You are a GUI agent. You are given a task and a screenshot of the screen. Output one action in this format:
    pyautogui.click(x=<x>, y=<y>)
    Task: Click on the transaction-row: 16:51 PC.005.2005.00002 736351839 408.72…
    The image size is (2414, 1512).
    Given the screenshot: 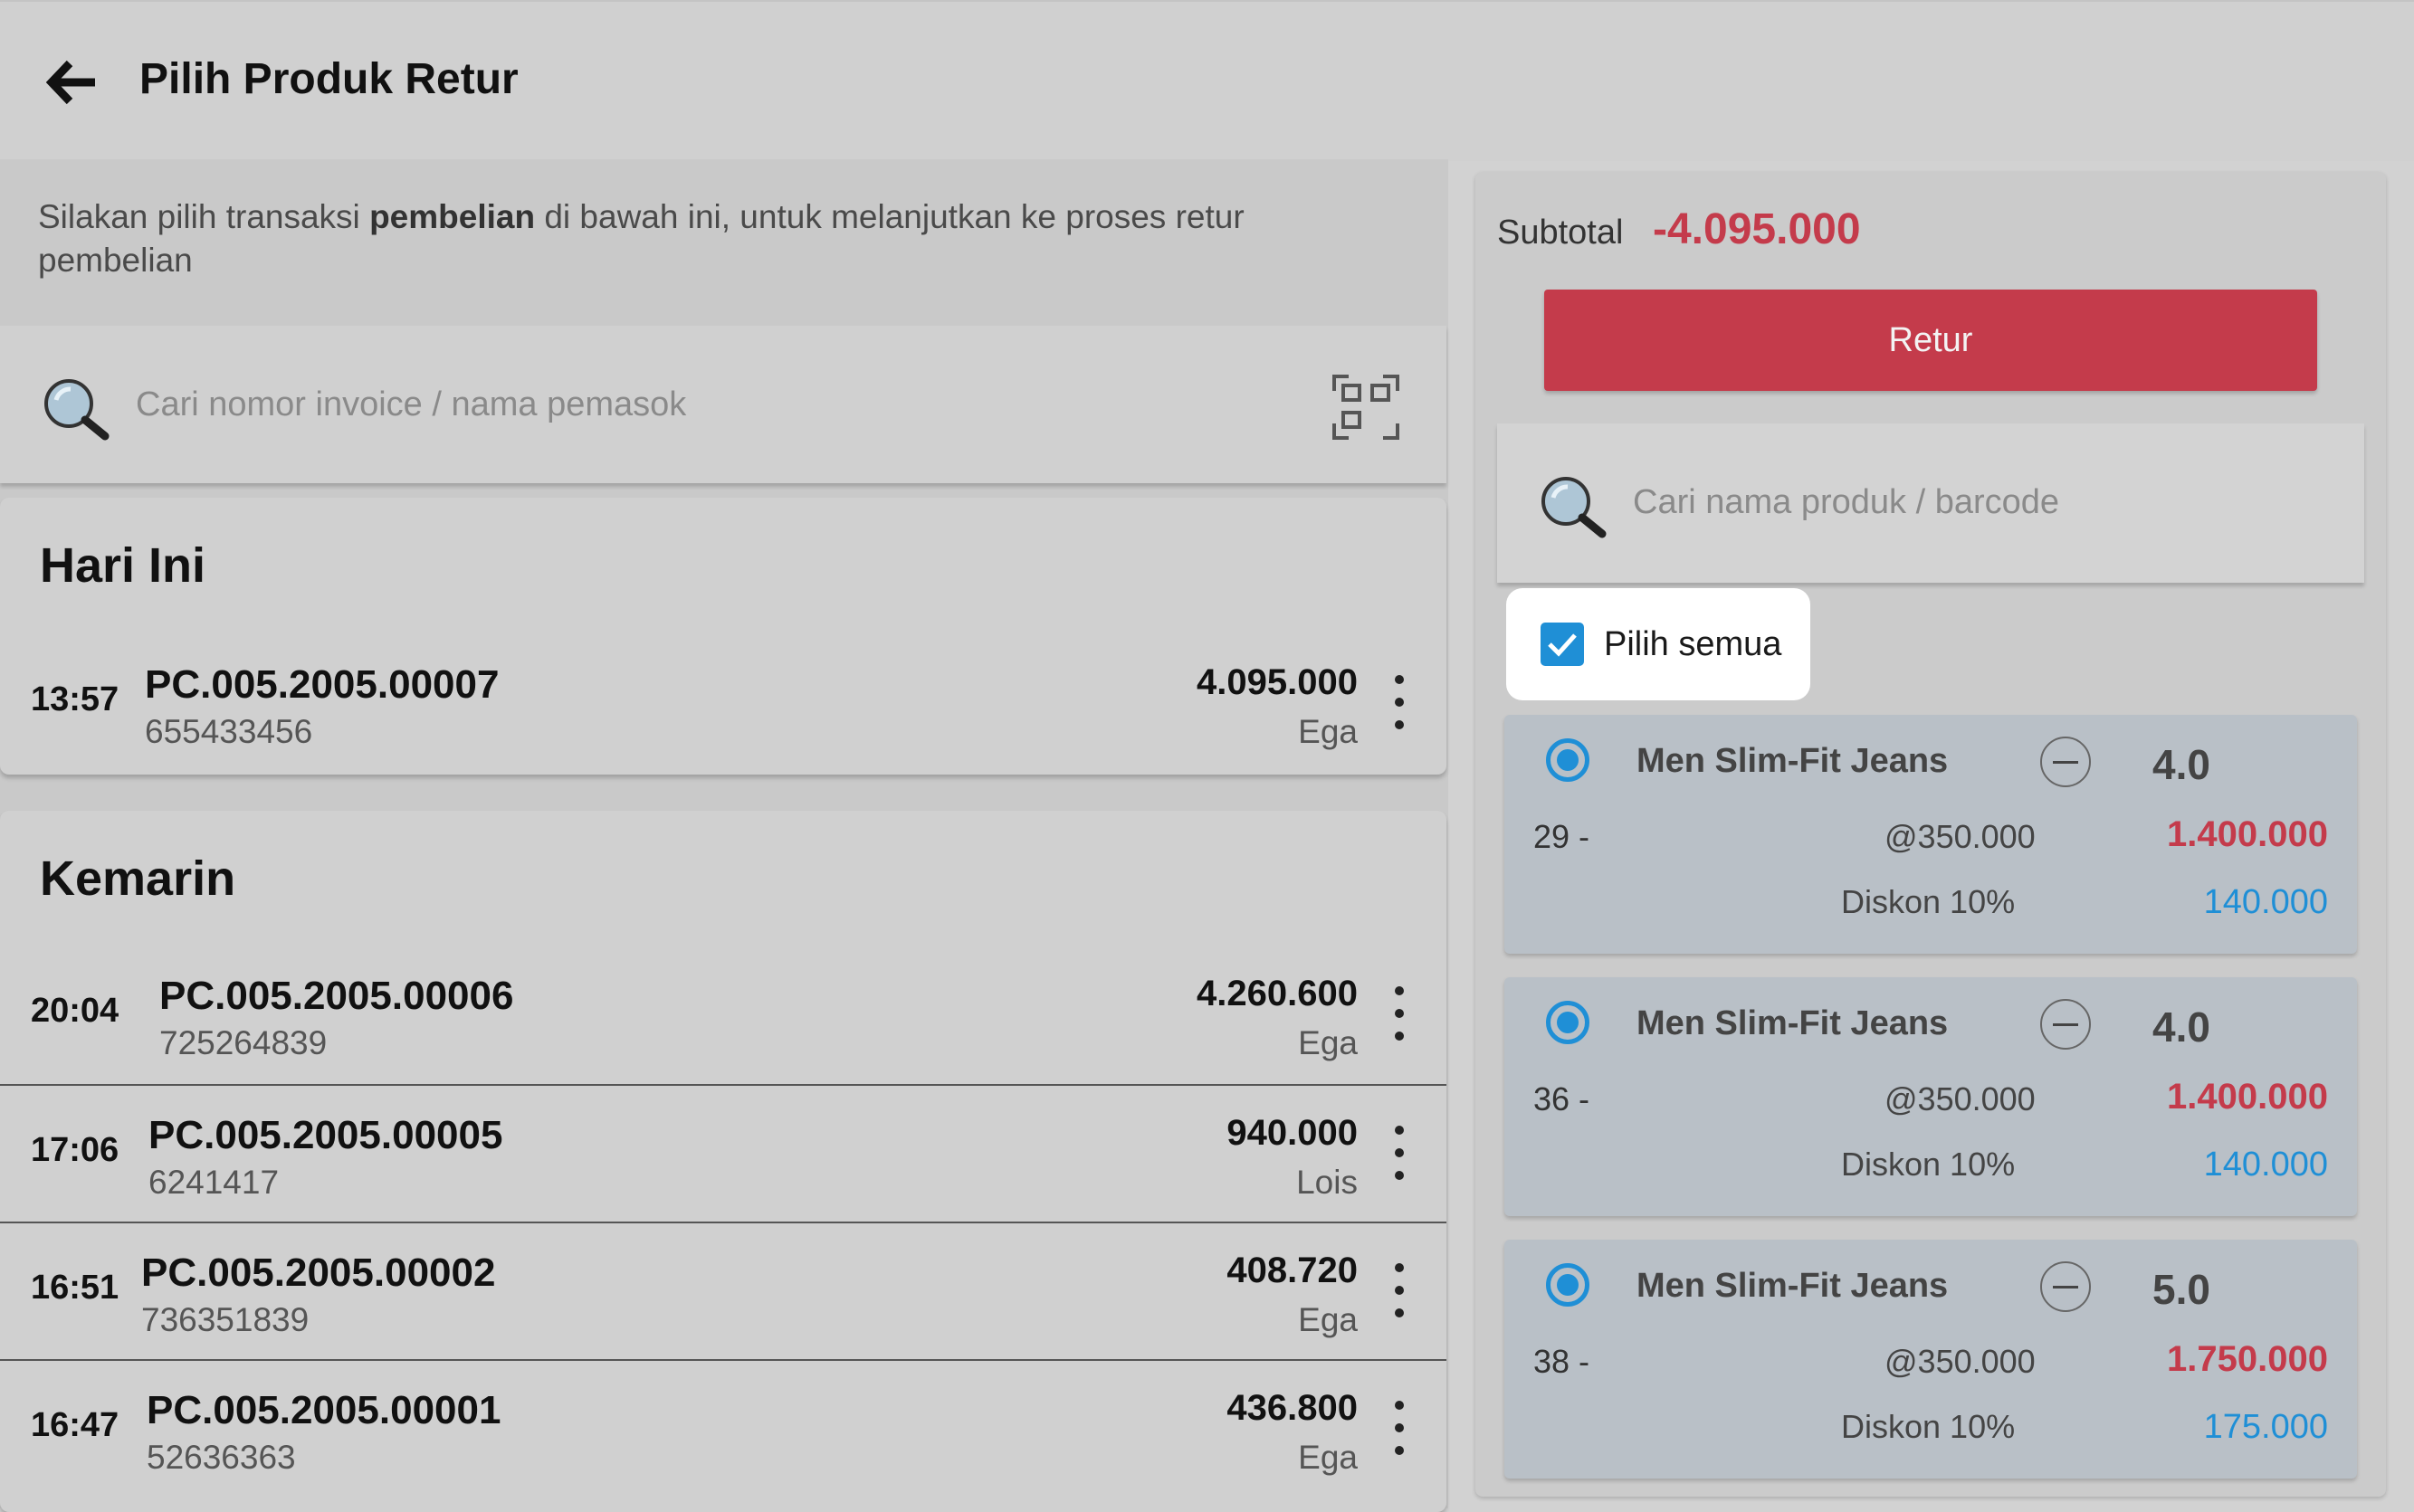 What is the action you would take?
    pyautogui.click(x=723, y=1291)
    